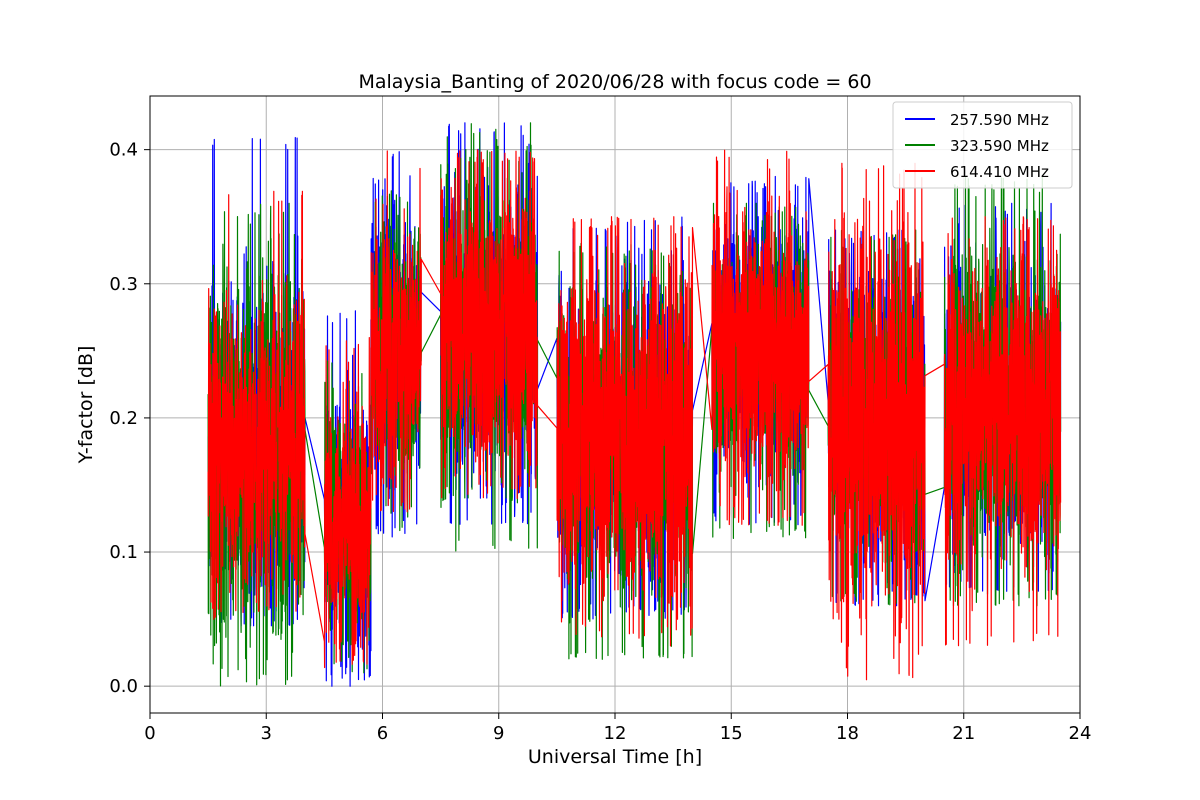 This screenshot has height=800, width=1200. Describe the element at coordinates (149, 733) in the screenshot. I see `x-tick-label: 0` at that location.